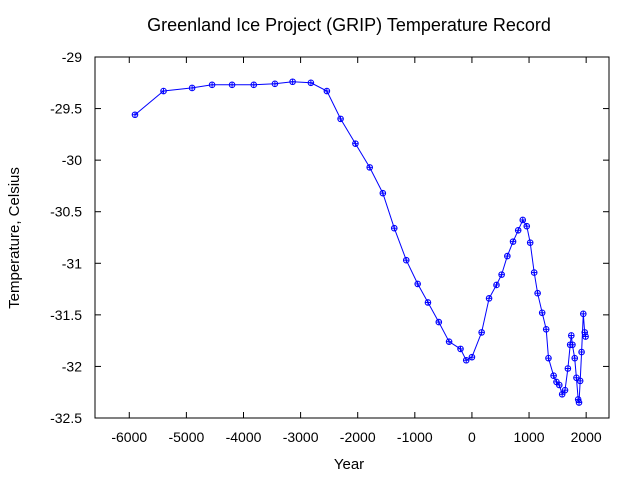  What do you see at coordinates (586, 437) in the screenshot?
I see `x-tick-label: 2000` at bounding box center [586, 437].